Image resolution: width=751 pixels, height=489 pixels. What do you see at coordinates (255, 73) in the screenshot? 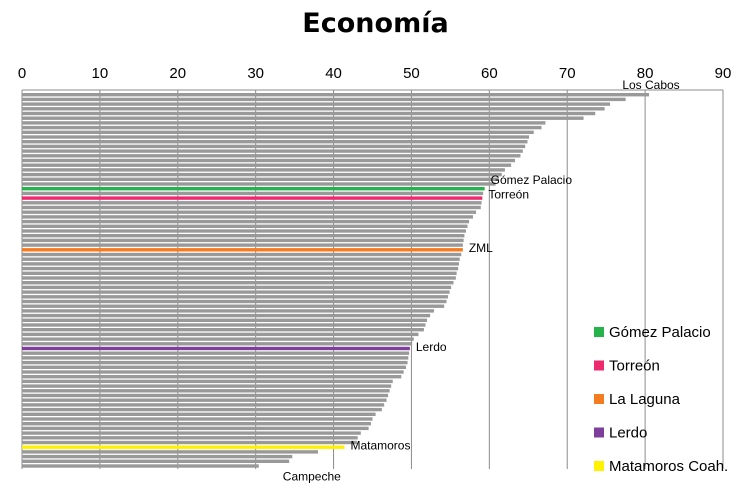
I see `x-tick-label: 30` at bounding box center [255, 73].